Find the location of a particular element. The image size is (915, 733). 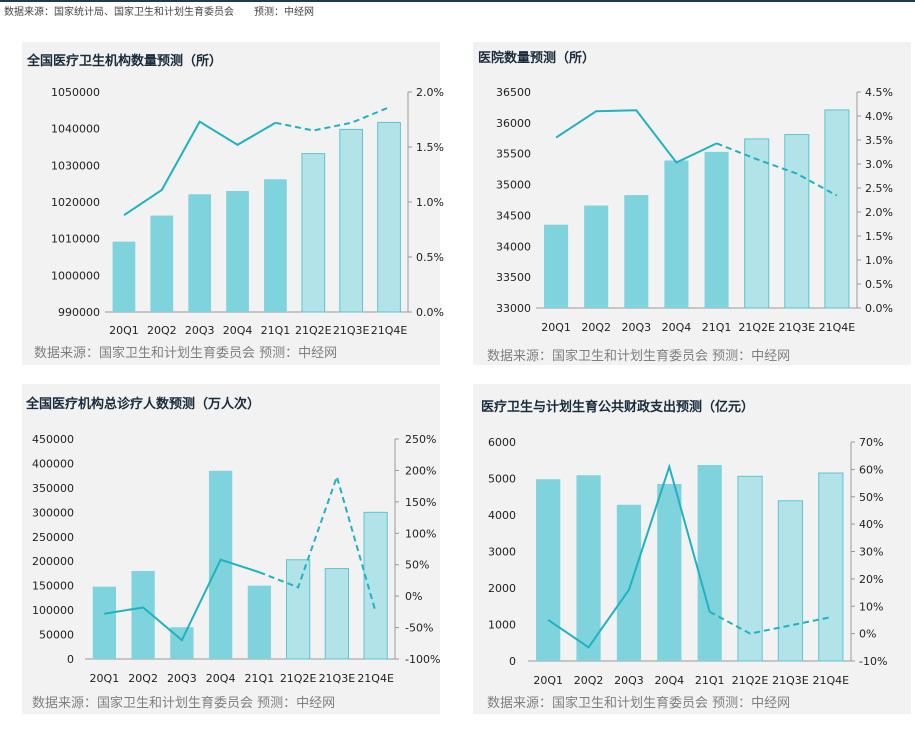

left-tick-label: 33000 is located at coordinates (513, 308).